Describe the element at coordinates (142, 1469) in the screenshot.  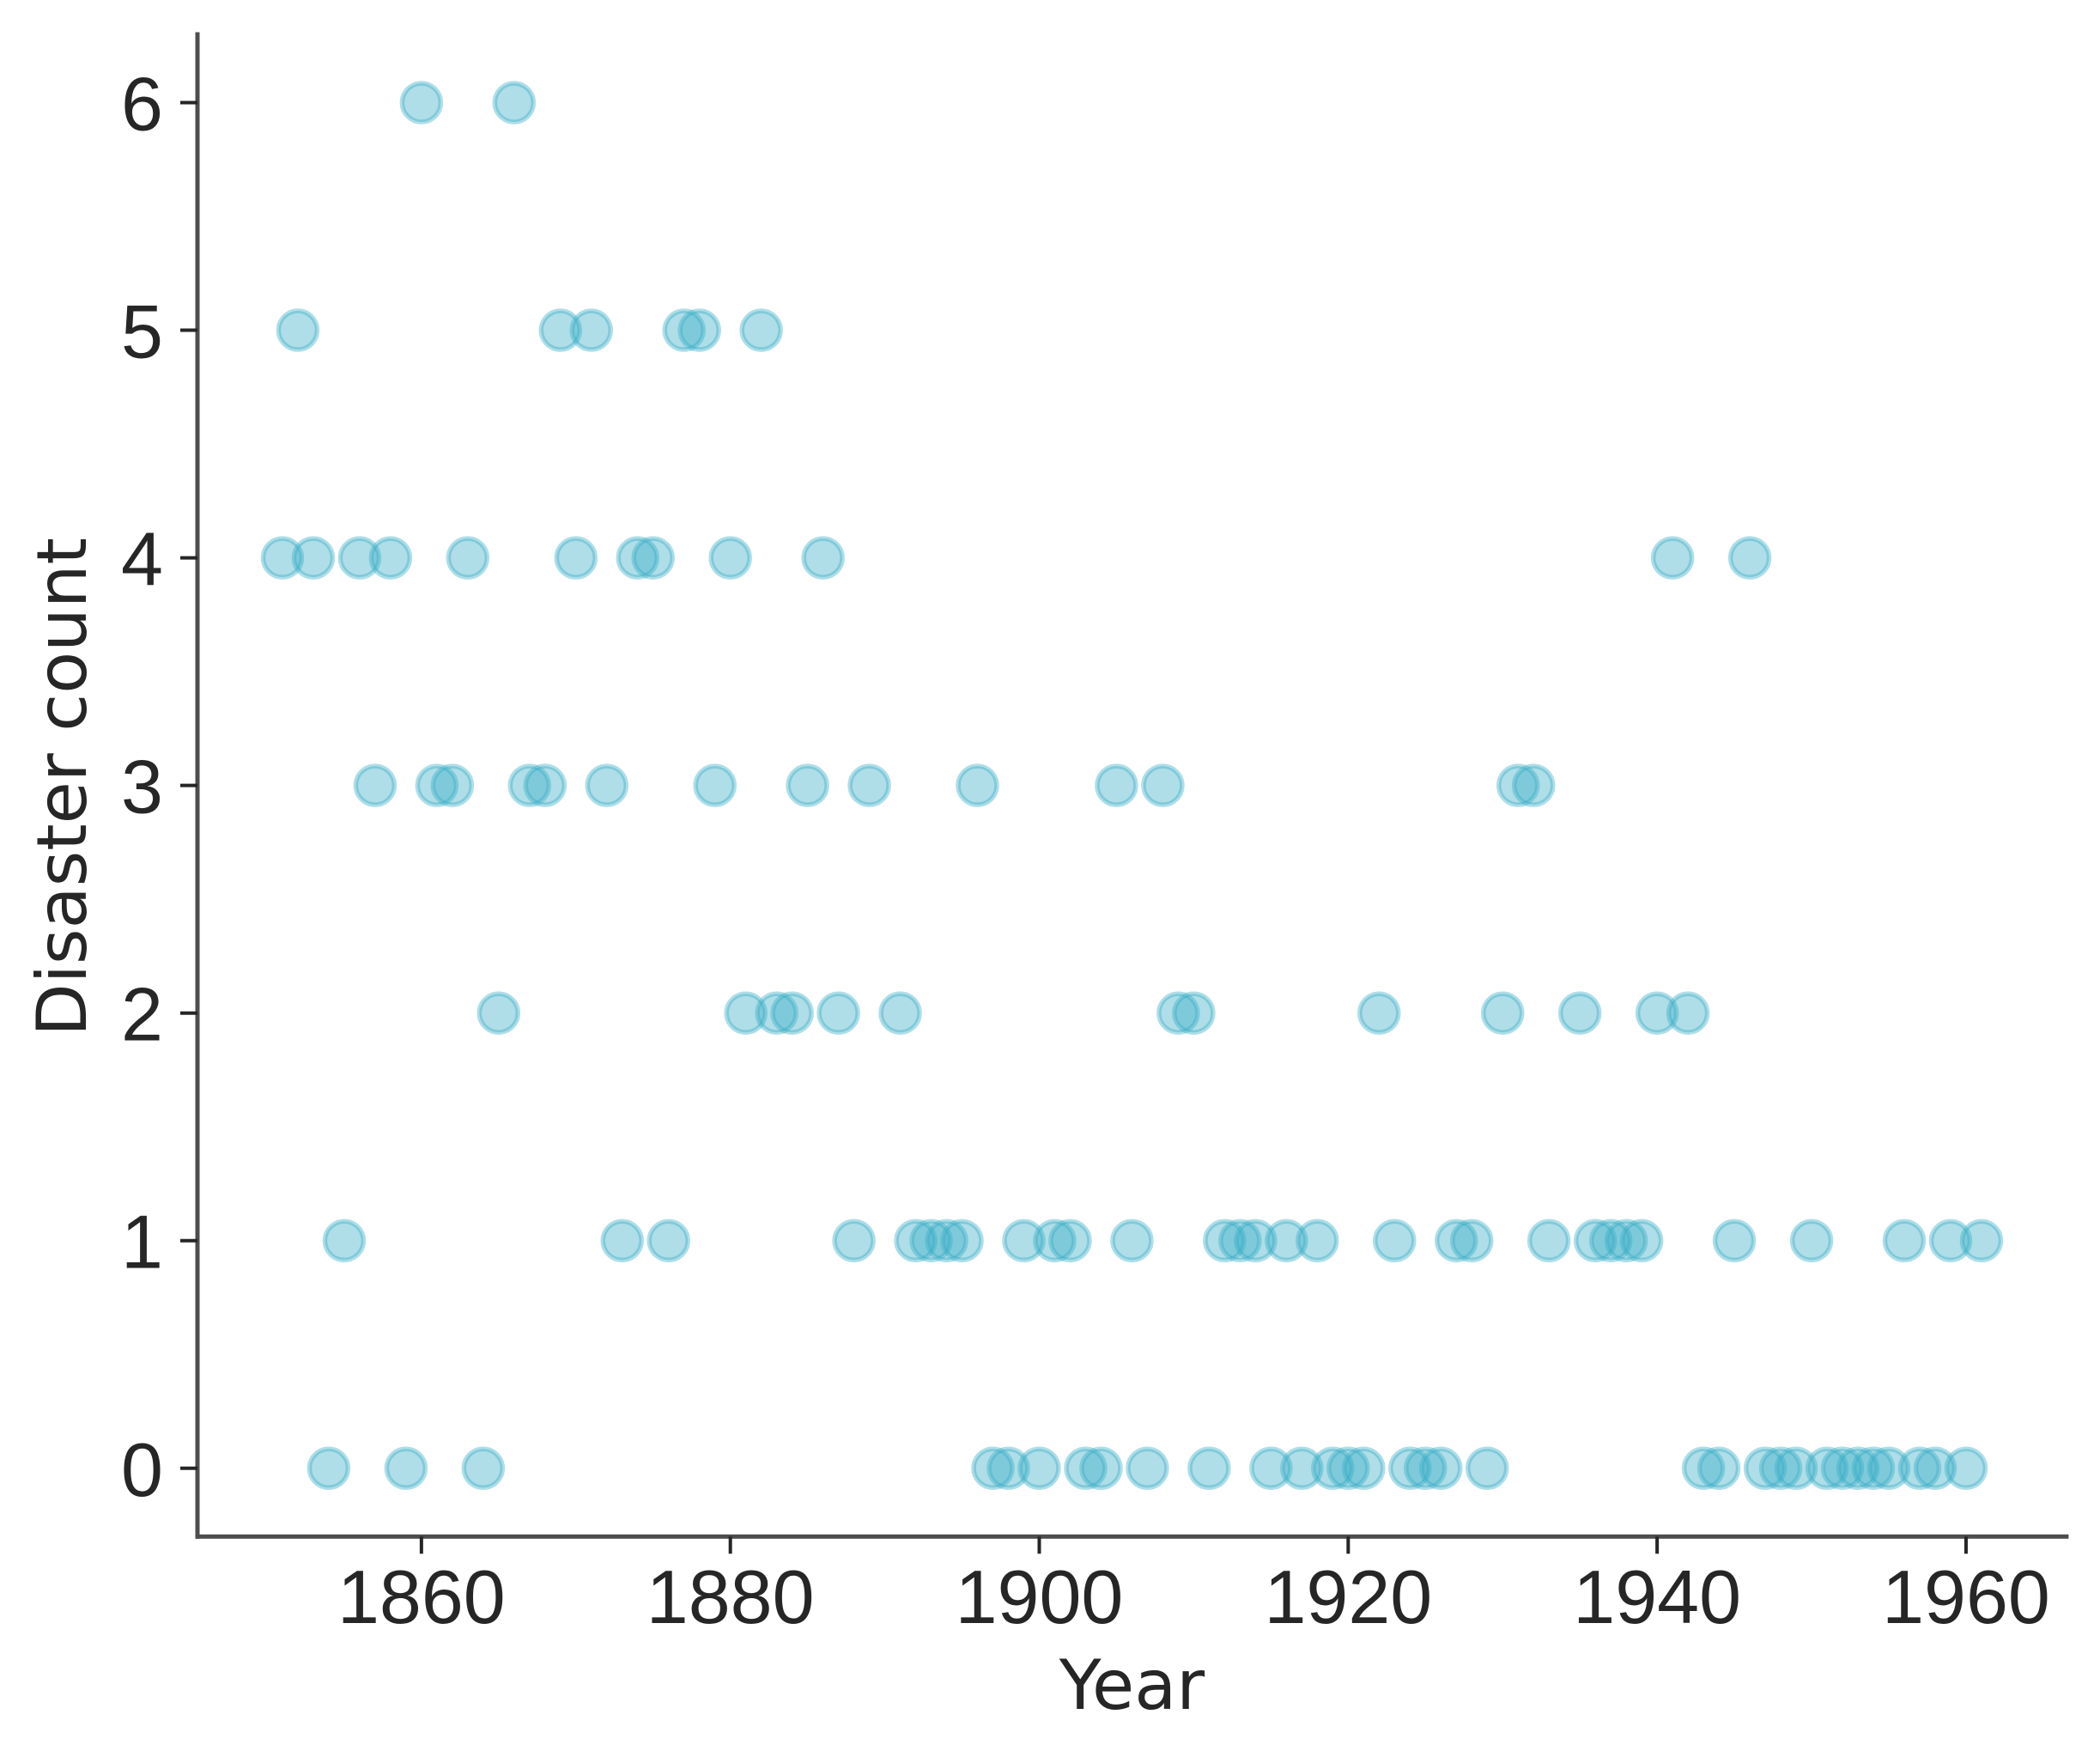
I see `y-tick-label: 0` at that location.